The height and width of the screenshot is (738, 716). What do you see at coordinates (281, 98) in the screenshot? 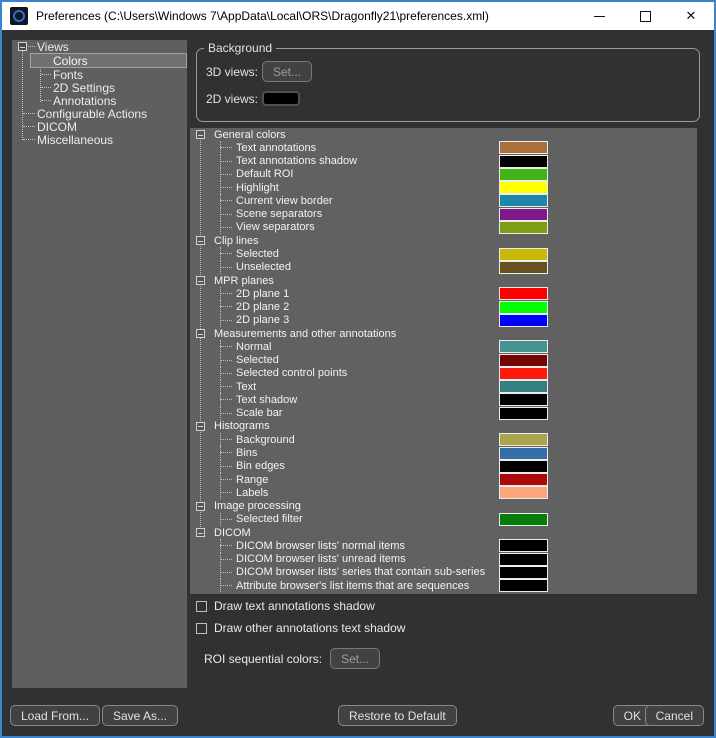
I see `2d-views-color-swatch` at bounding box center [281, 98].